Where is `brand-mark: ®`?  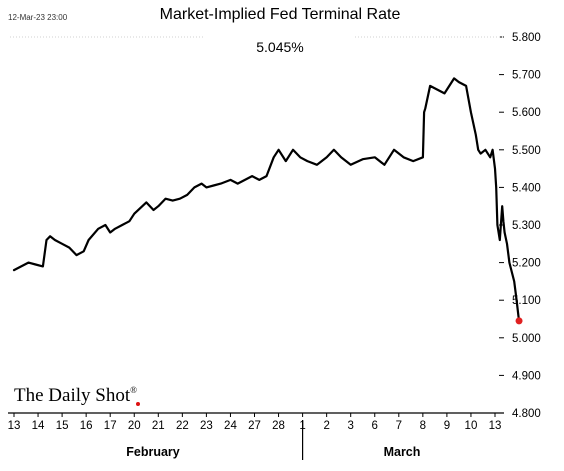 brand-mark: ® is located at coordinates (133, 390).